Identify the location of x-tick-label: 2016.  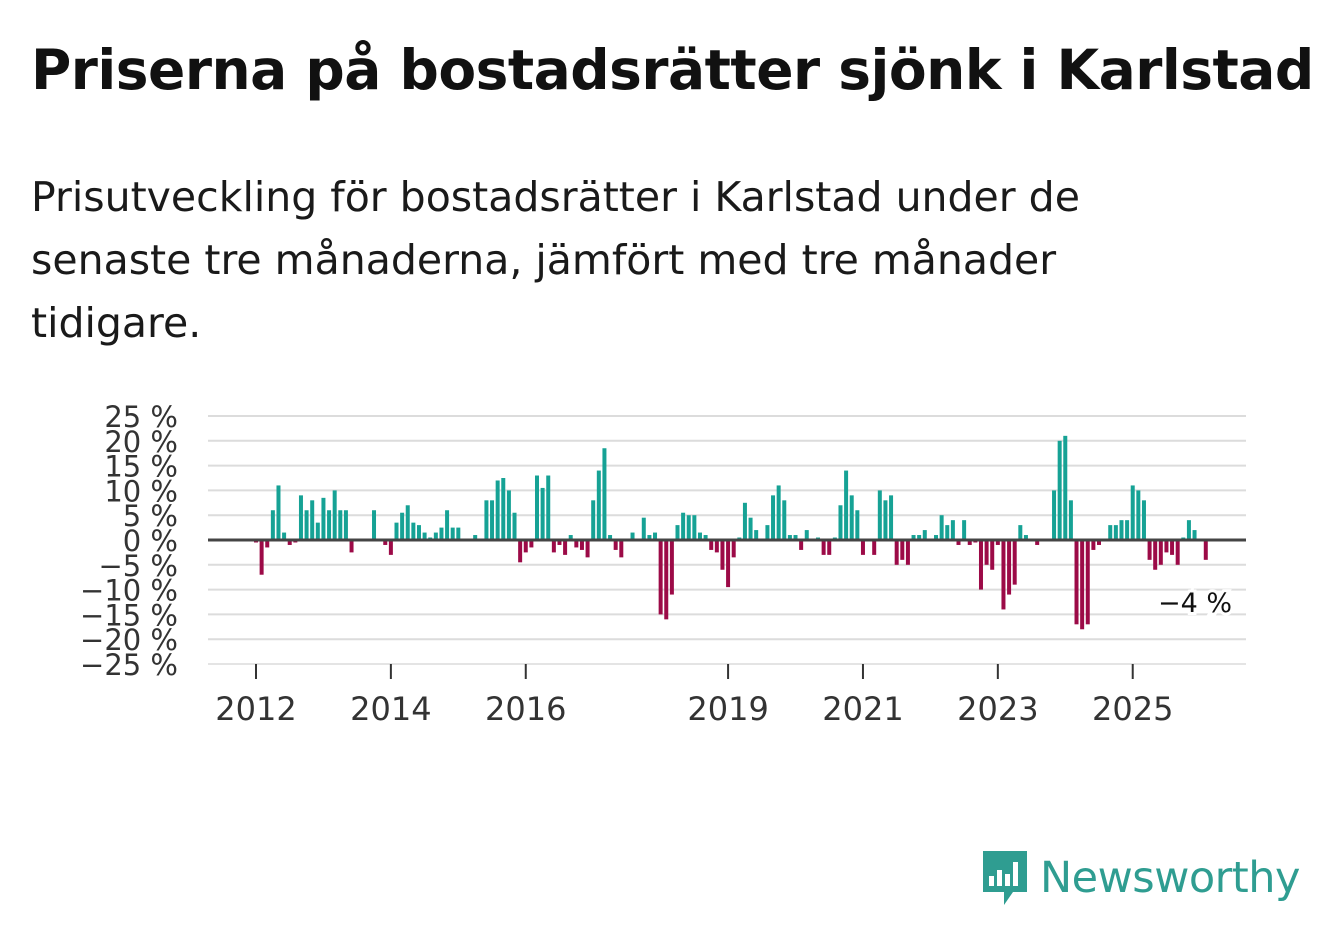
(525, 709).